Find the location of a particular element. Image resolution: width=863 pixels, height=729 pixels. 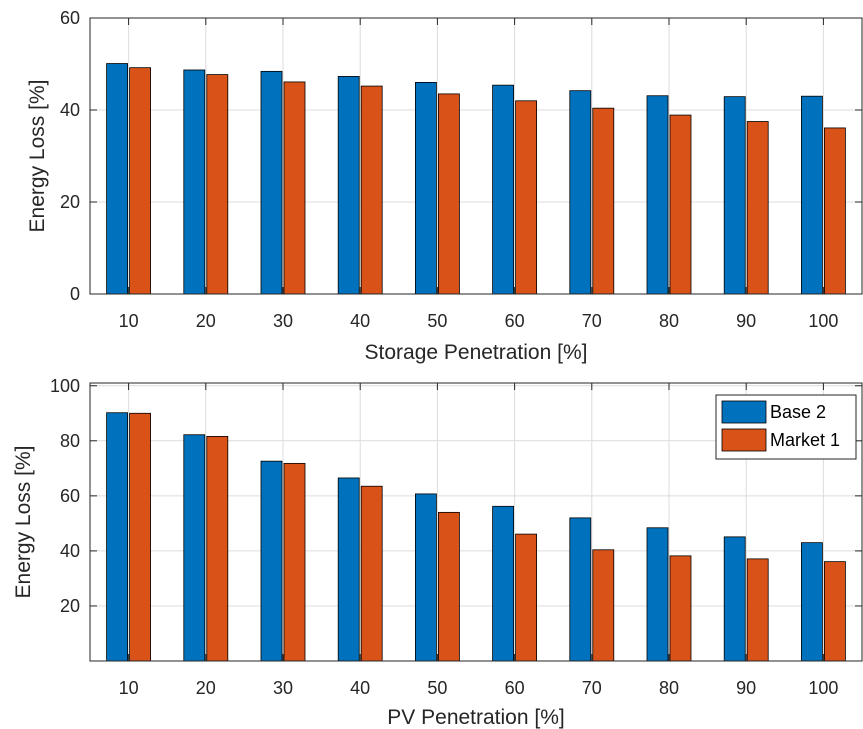

storage-xtick-label: 90 is located at coordinates (746, 321).